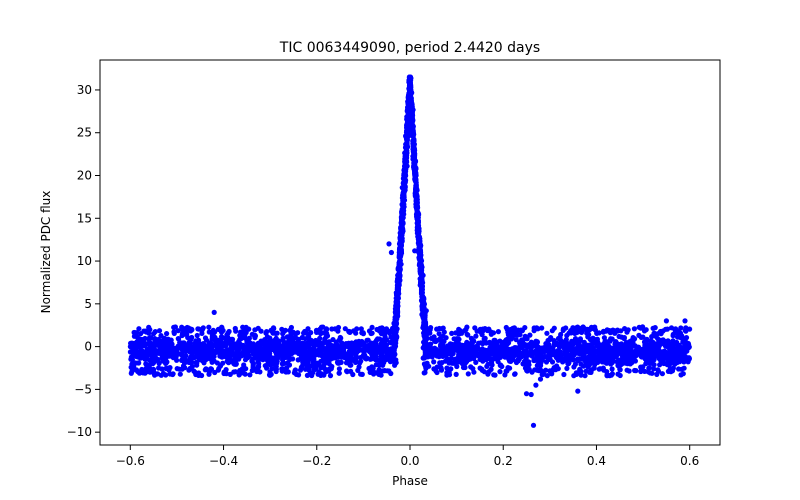 Image resolution: width=800 pixels, height=500 pixels. I want to click on y-tick-label: 5, so click(88, 304).